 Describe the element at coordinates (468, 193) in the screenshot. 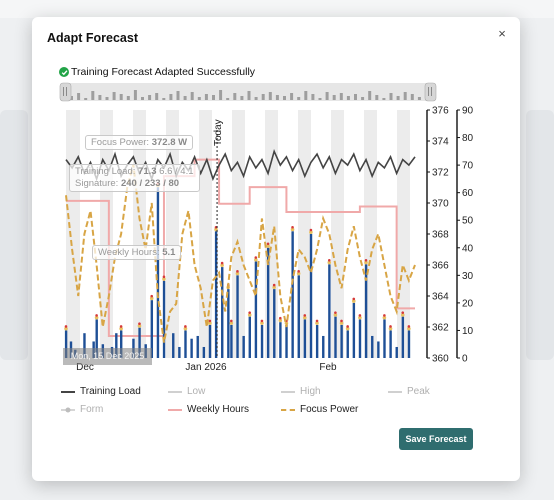

I see `load-axis-label: 60` at that location.